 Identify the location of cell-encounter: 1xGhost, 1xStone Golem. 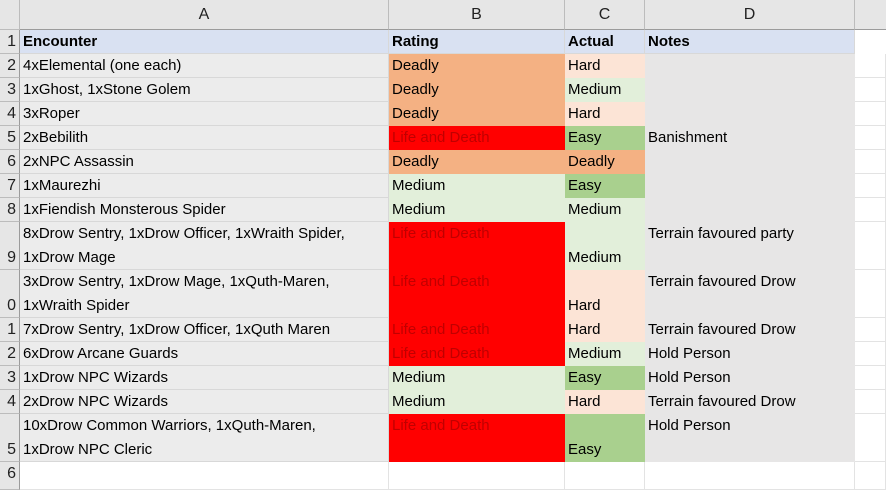
(204, 90).